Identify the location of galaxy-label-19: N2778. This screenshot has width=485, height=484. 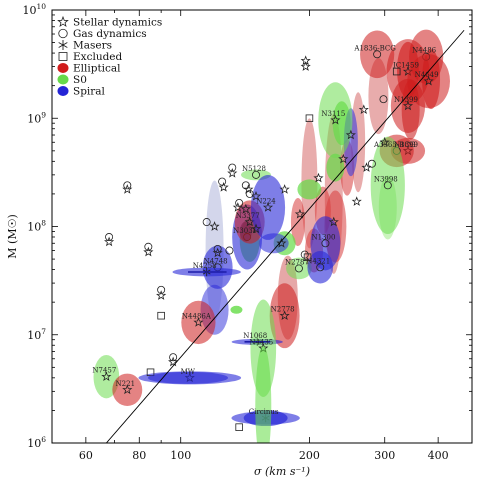
(283, 310).